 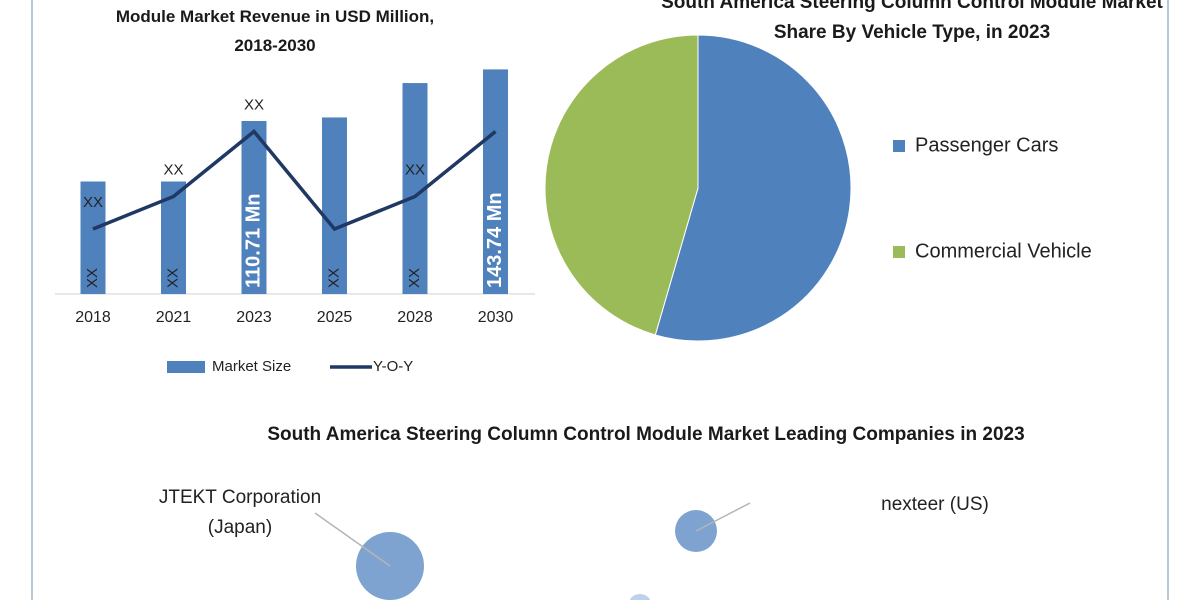 I want to click on bubble-label: nexteer (US), so click(x=935, y=504).